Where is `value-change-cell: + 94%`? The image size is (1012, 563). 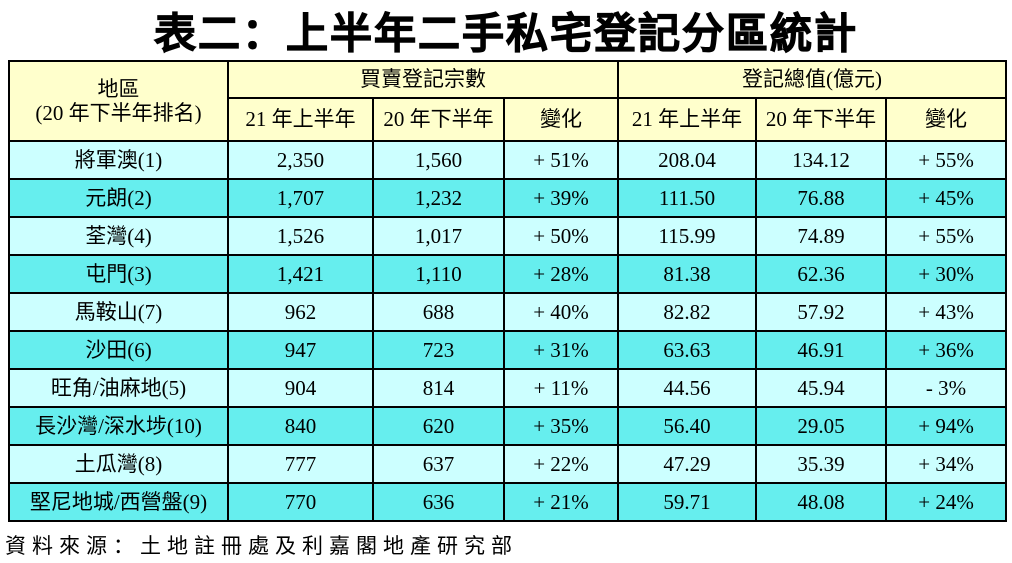 value-change-cell: + 94% is located at coordinates (946, 426).